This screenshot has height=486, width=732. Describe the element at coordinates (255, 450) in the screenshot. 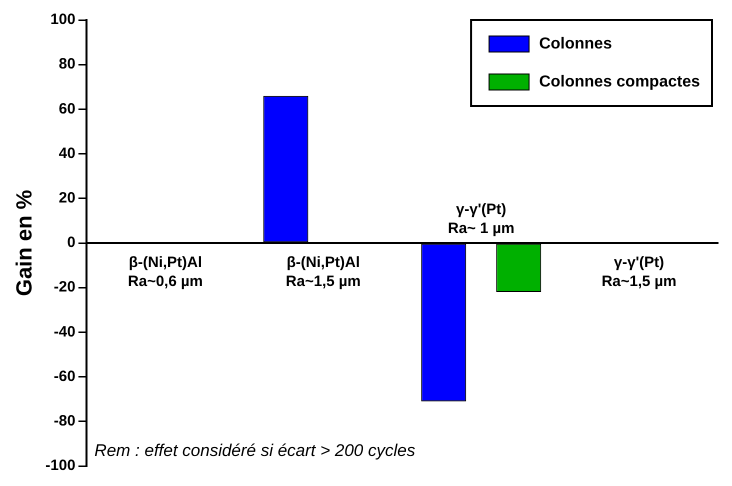

I see `annotation: Rem : effet considéré si écart > 200 cycles` at that location.